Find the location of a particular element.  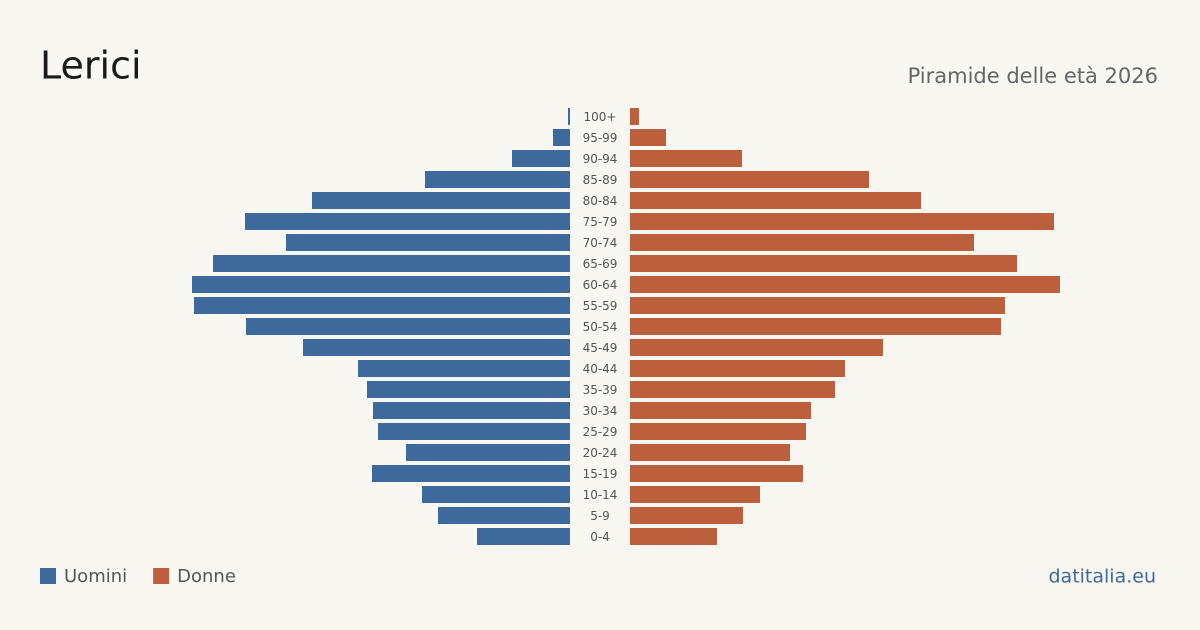

age-label: 25-29 is located at coordinates (600, 432).